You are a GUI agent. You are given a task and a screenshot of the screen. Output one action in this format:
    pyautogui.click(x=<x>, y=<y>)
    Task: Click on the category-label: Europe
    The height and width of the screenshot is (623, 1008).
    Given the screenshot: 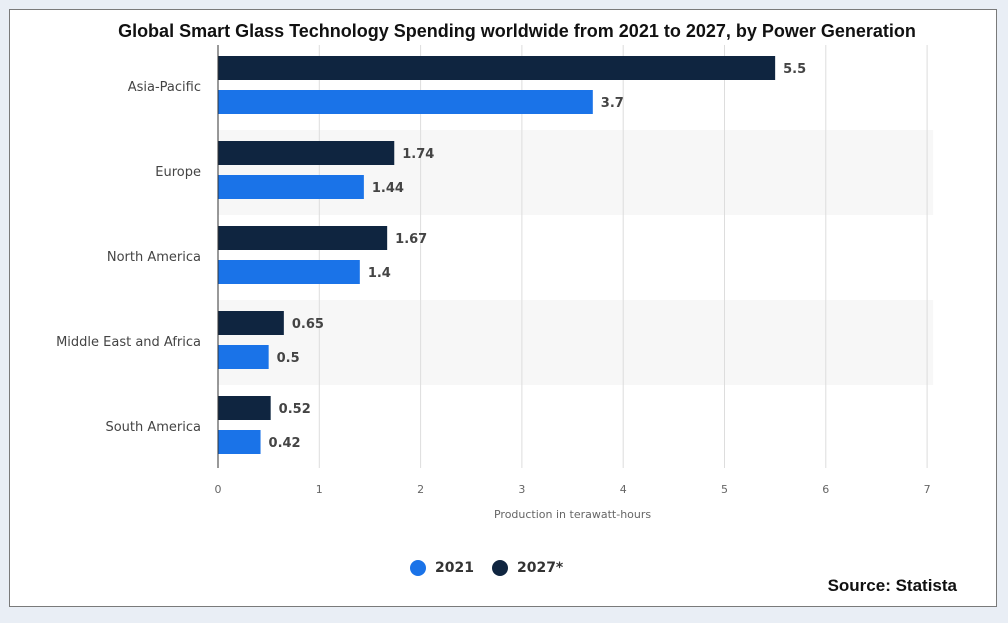 What is the action you would take?
    pyautogui.click(x=178, y=172)
    